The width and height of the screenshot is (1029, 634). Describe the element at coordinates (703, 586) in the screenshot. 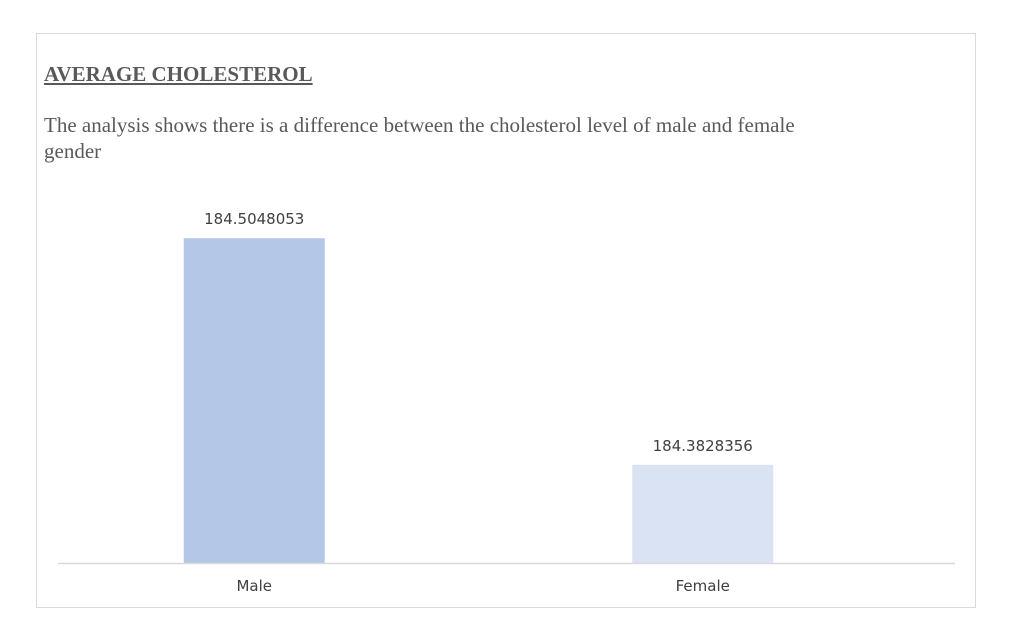

I see `category-label-female: Female` at that location.